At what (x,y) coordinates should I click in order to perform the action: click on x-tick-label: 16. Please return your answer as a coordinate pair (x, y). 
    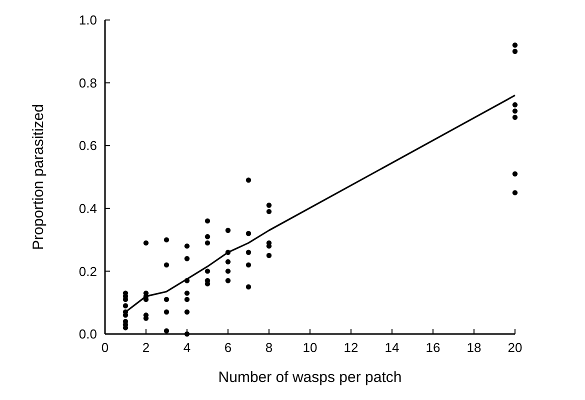
    Looking at the image, I should click on (433, 347).